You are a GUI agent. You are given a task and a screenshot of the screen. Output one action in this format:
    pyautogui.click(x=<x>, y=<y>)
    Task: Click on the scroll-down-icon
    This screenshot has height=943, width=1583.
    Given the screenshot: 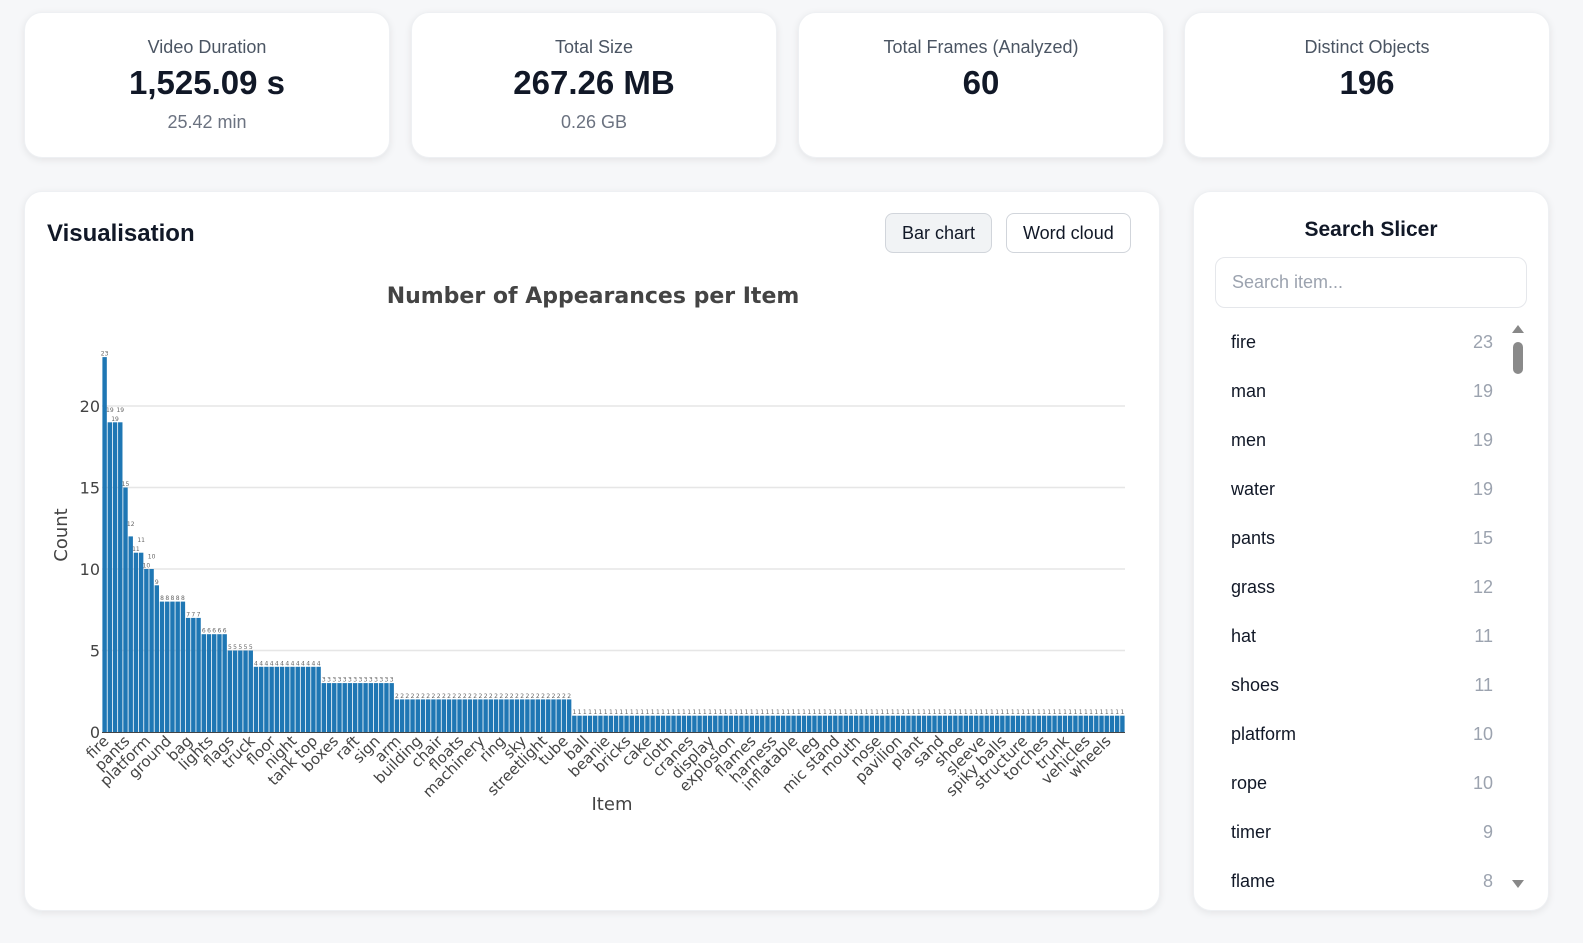 What is the action you would take?
    pyautogui.click(x=1518, y=884)
    